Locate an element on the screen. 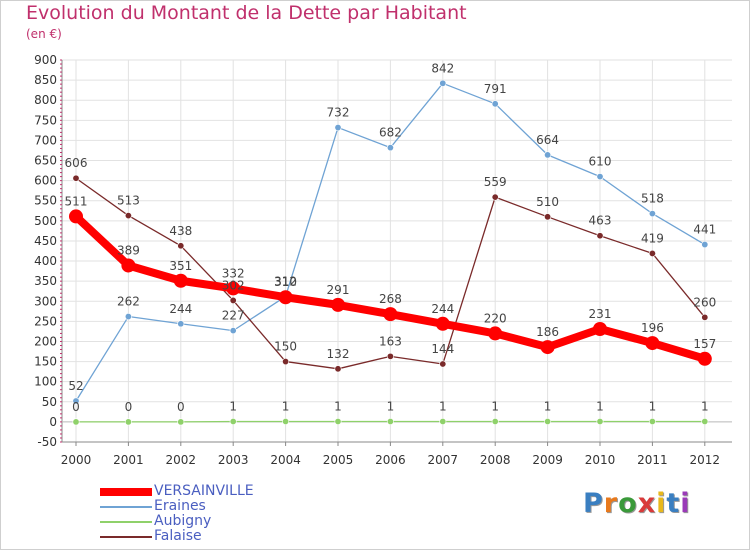 This screenshot has height=550, width=750. y-tick-label: 600 is located at coordinates (45, 181).